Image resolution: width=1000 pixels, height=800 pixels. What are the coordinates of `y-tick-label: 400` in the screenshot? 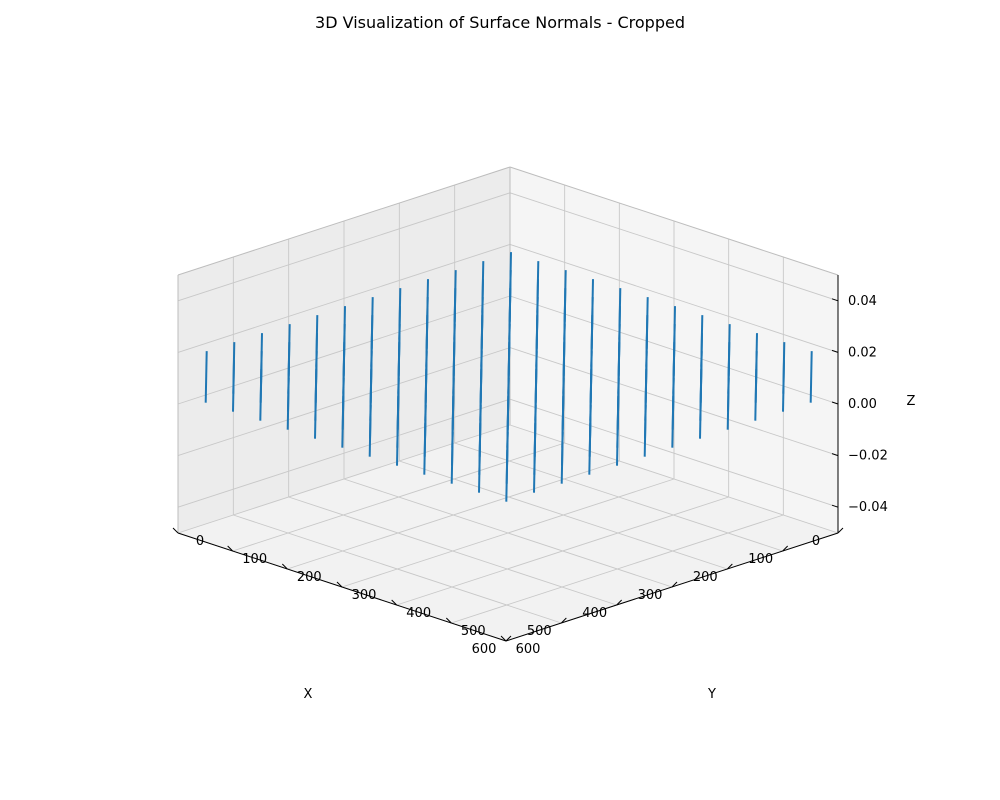 It's located at (418, 613).